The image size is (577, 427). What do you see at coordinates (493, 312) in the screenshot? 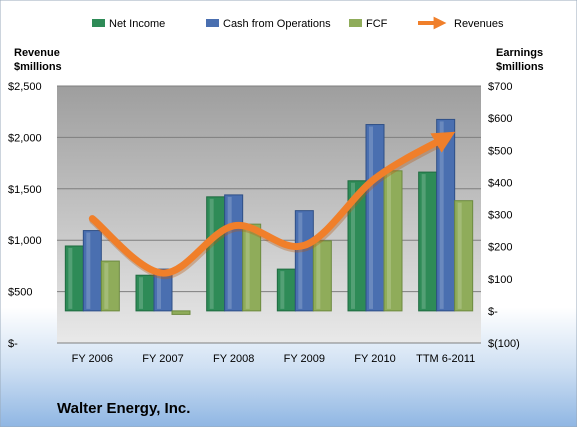
I see `right-axis-tick-label: $-` at bounding box center [493, 312].